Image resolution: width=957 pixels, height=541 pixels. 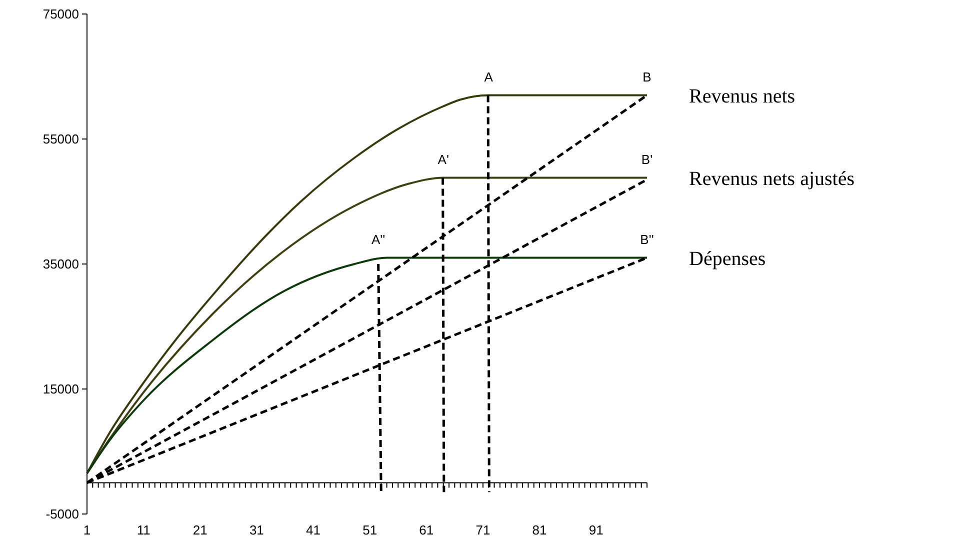 What do you see at coordinates (443, 159) in the screenshot?
I see `annotation: A'` at bounding box center [443, 159].